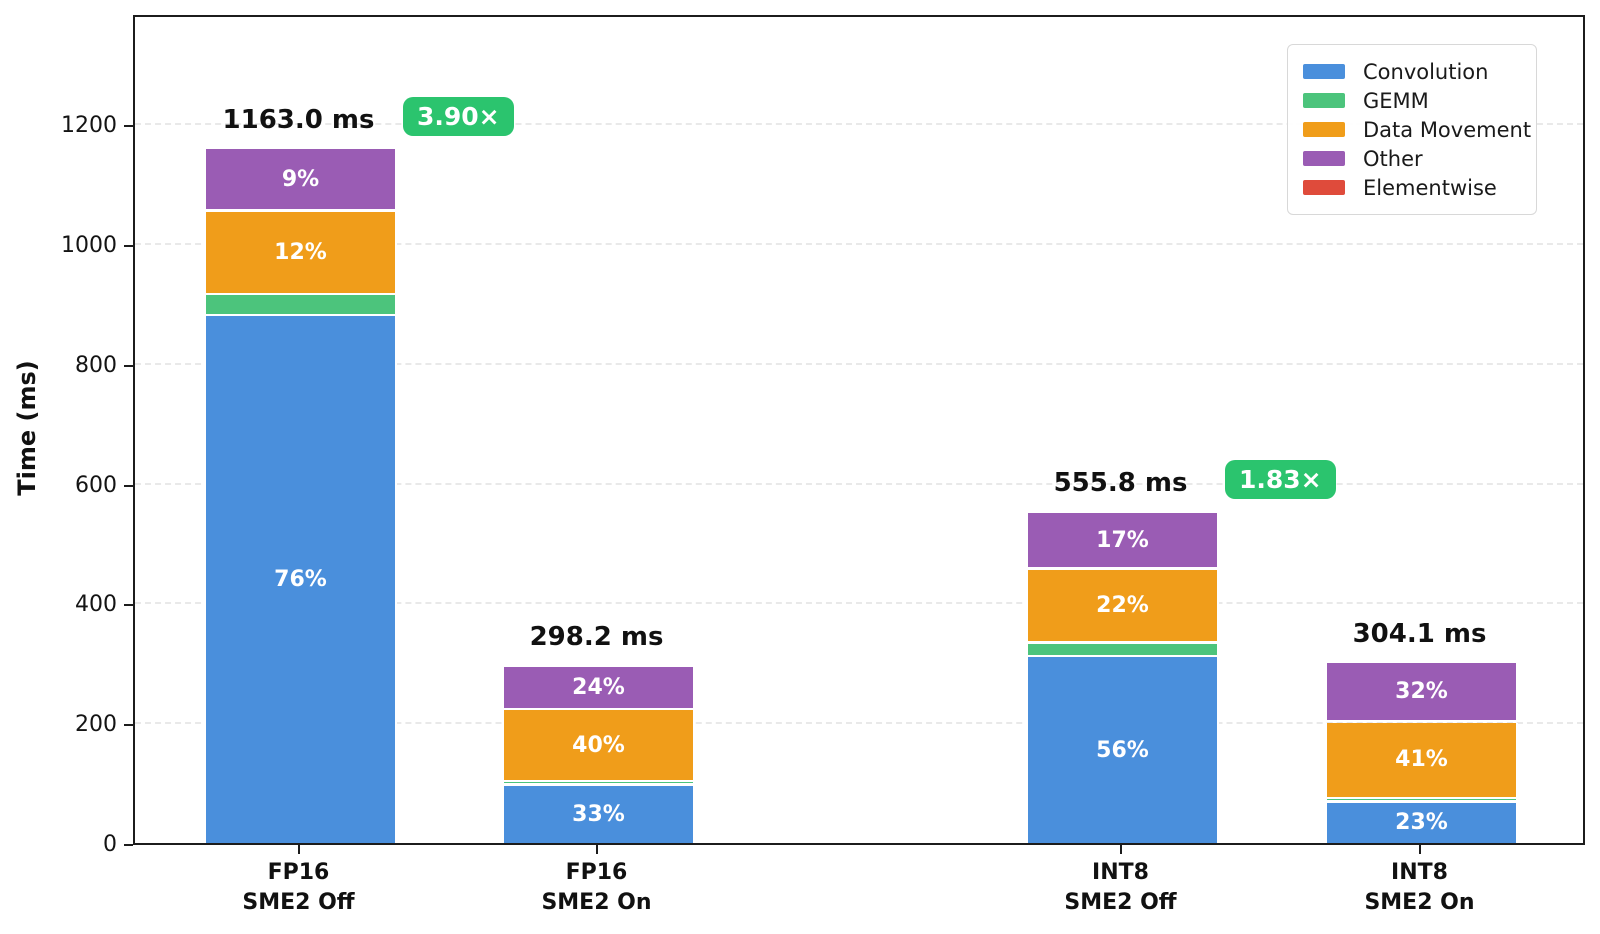 This screenshot has height=934, width=1600. I want to click on bar-segment-convolution: 23%, so click(1421, 822).